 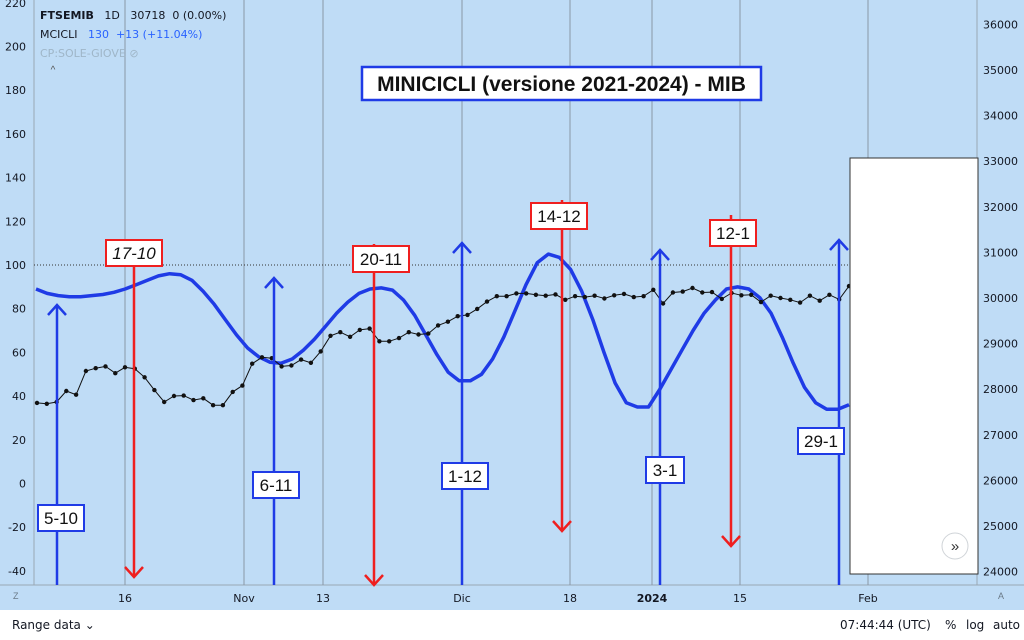 What do you see at coordinates (67, 15) in the screenshot?
I see `symbol-name: FTSEMIB` at bounding box center [67, 15].